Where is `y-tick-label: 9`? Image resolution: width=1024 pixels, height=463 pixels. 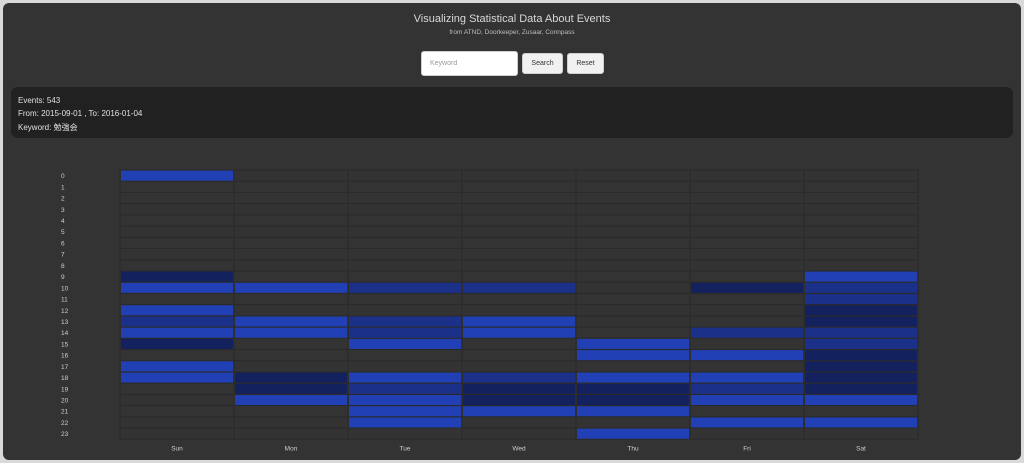
y-tick-label: 9 is located at coordinates (63, 277).